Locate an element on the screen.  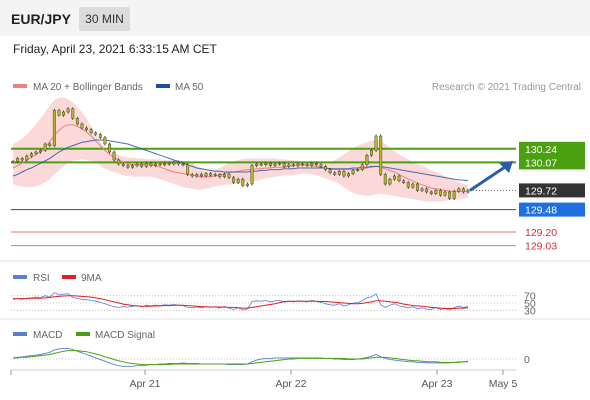
forecast-arrow-layer is located at coordinates (491, 176).